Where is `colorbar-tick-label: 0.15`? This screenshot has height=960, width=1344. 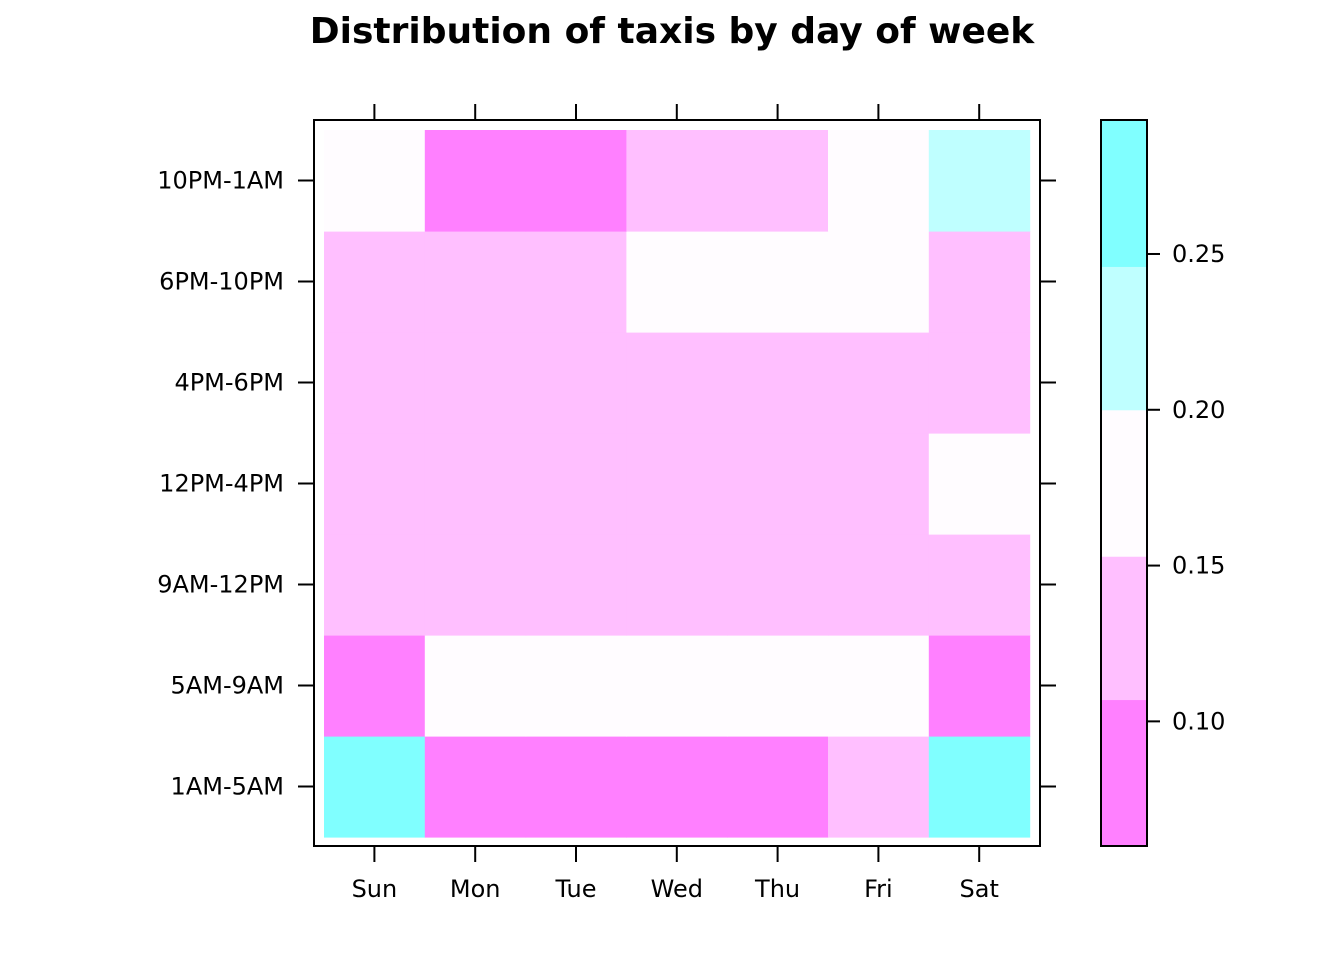 colorbar-tick-label: 0.15 is located at coordinates (1198, 566).